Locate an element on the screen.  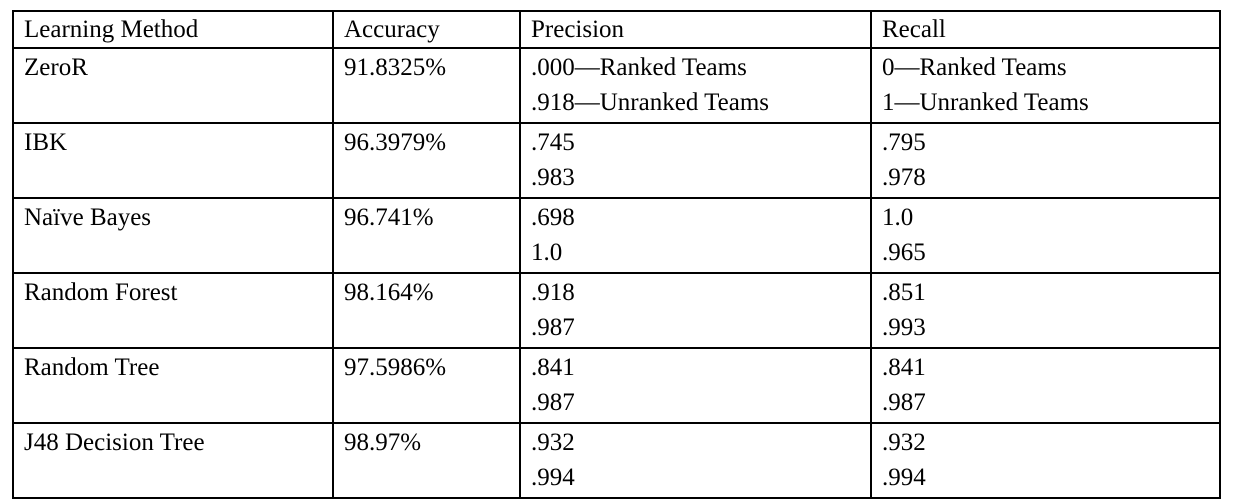
precision-cell: .000—Ranked Teams .918—Unranked Teams is located at coordinates (695, 85).